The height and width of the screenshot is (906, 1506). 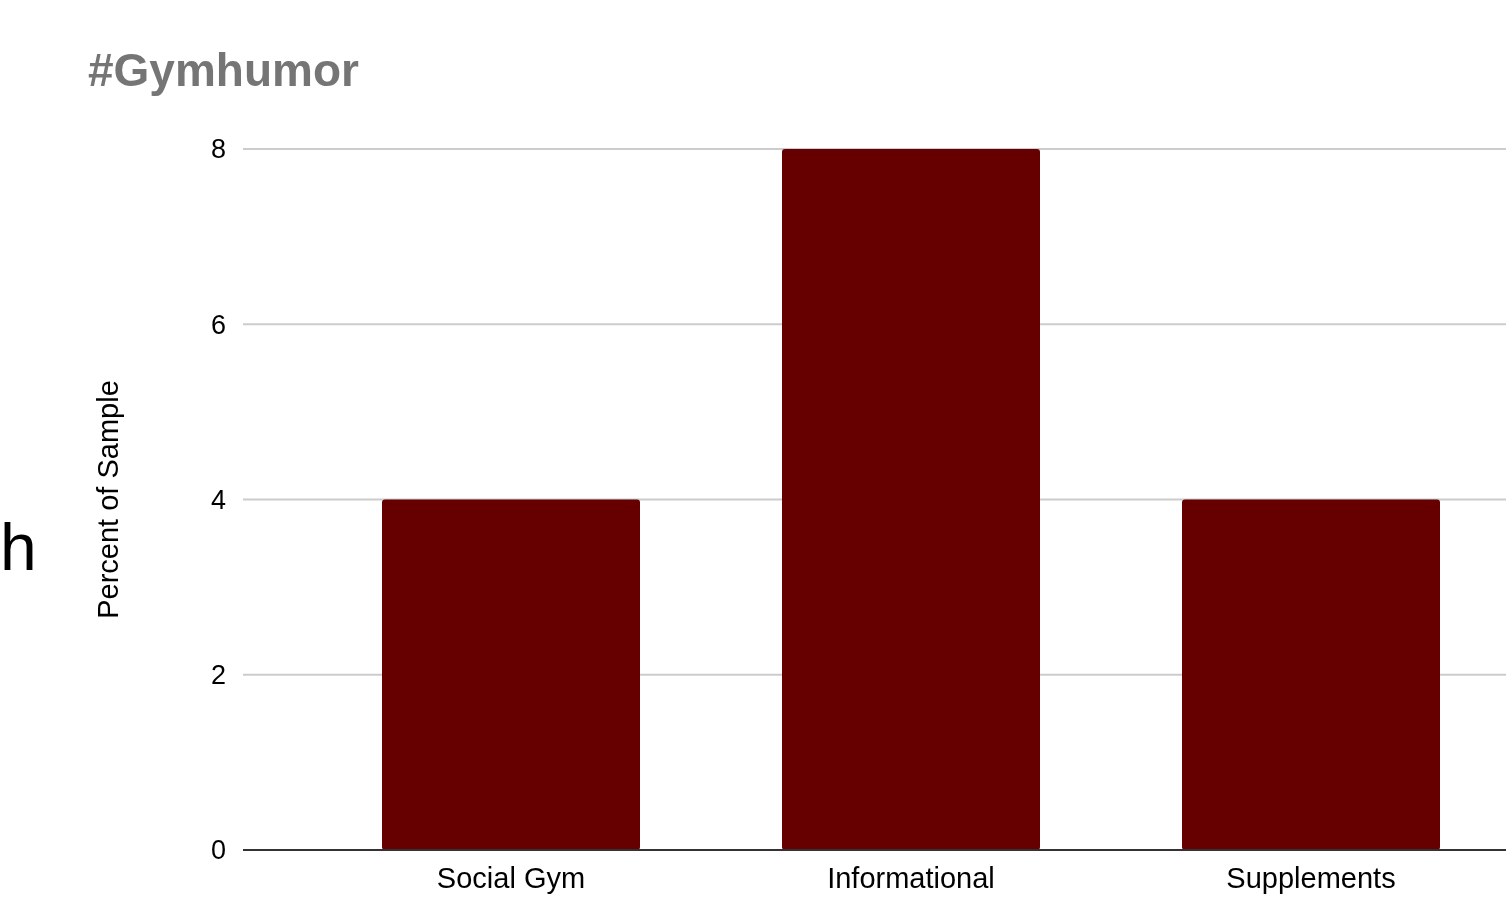 I want to click on y-tick-label: 6, so click(x=218, y=324).